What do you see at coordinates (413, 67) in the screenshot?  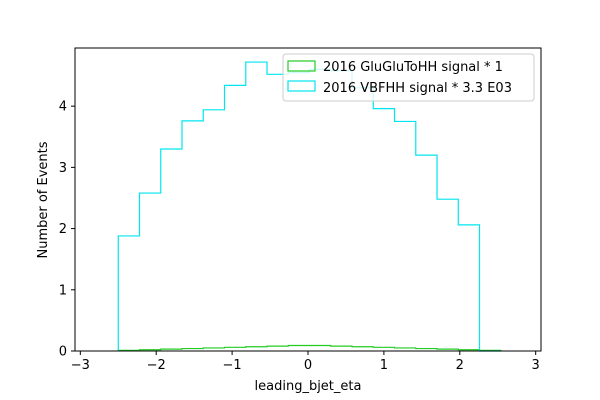 I see `legend-label-gluglu: 2016 GluGluToHH signal * 1` at bounding box center [413, 67].